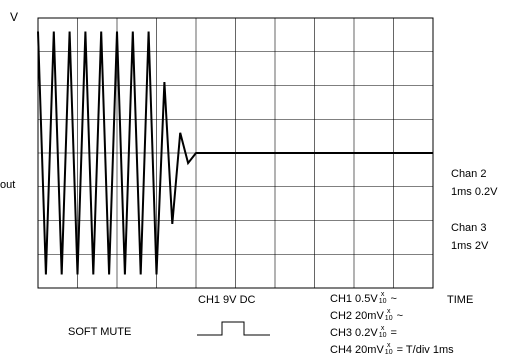  What do you see at coordinates (354, 333) in the screenshot?
I see `setting-prefix: CH3 0.2V` at bounding box center [354, 333].